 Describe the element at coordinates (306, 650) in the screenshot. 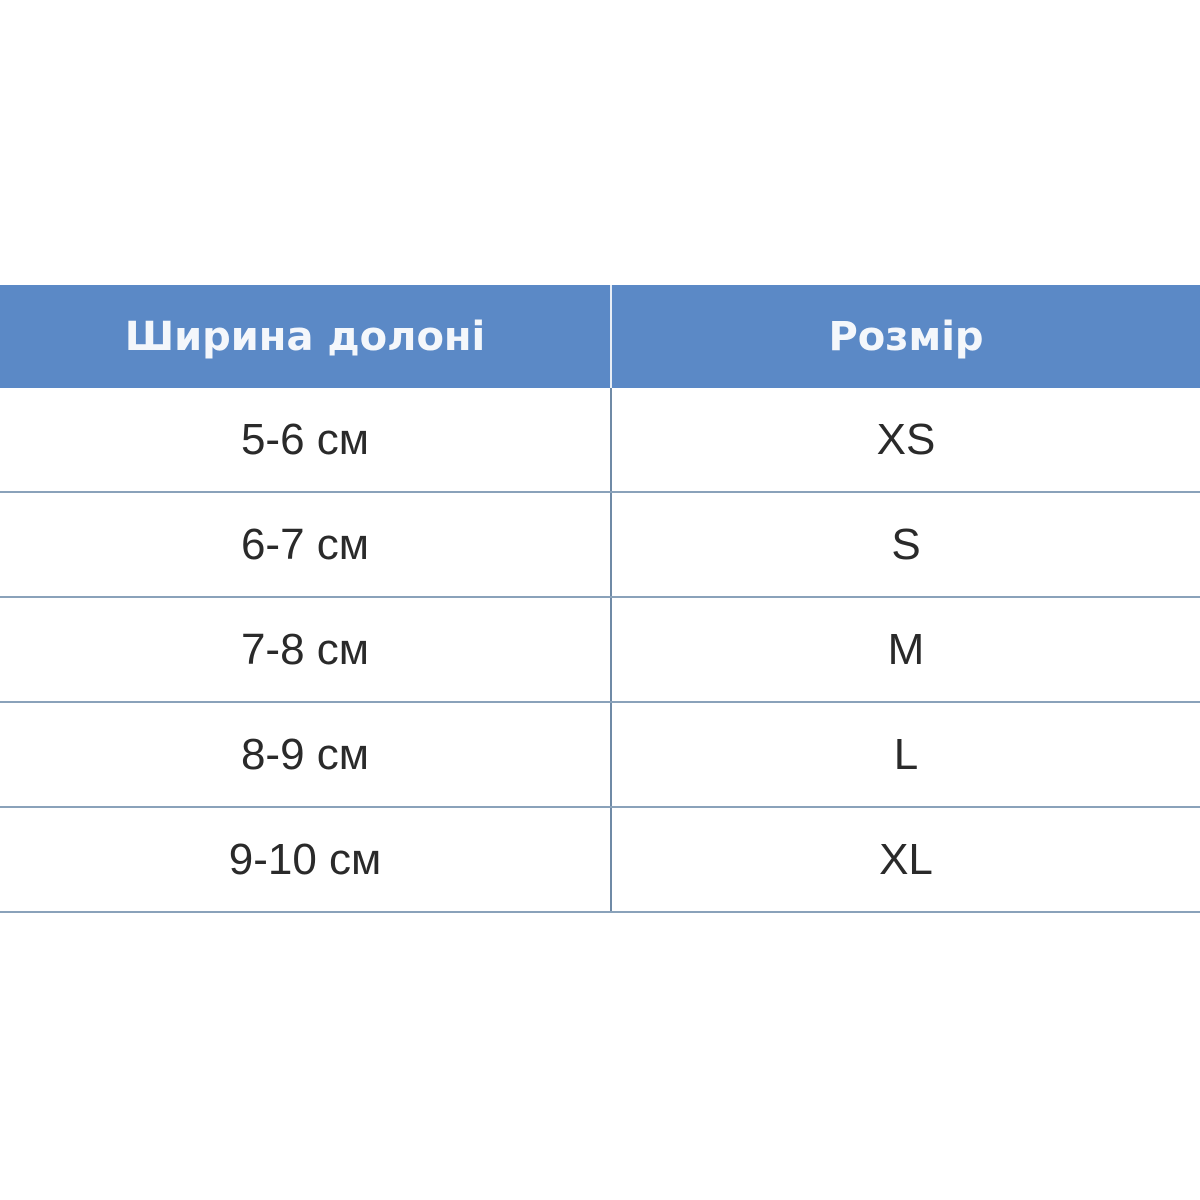

I see `palm-width-cell: 7-8 см` at that location.